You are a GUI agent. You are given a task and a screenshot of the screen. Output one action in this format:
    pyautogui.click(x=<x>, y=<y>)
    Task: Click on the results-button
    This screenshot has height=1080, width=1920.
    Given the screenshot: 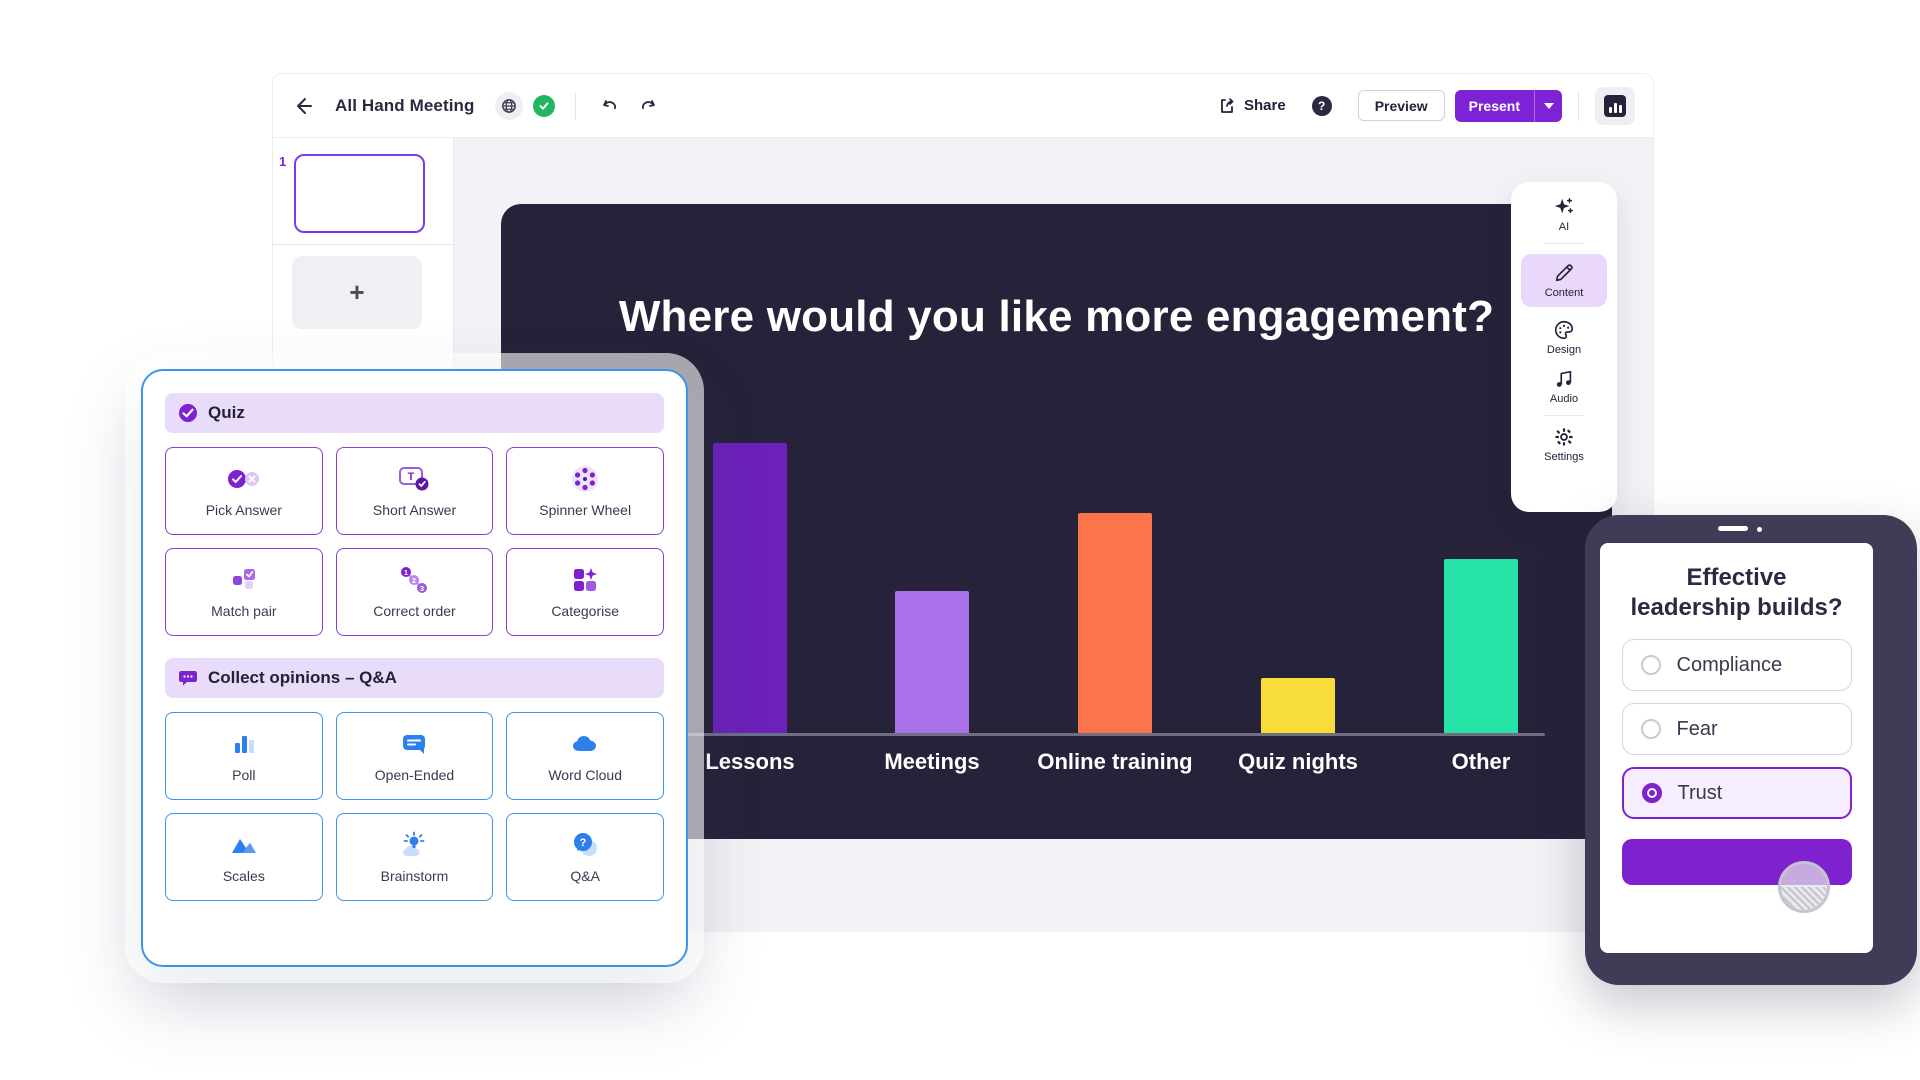 What is the action you would take?
    pyautogui.click(x=1615, y=105)
    